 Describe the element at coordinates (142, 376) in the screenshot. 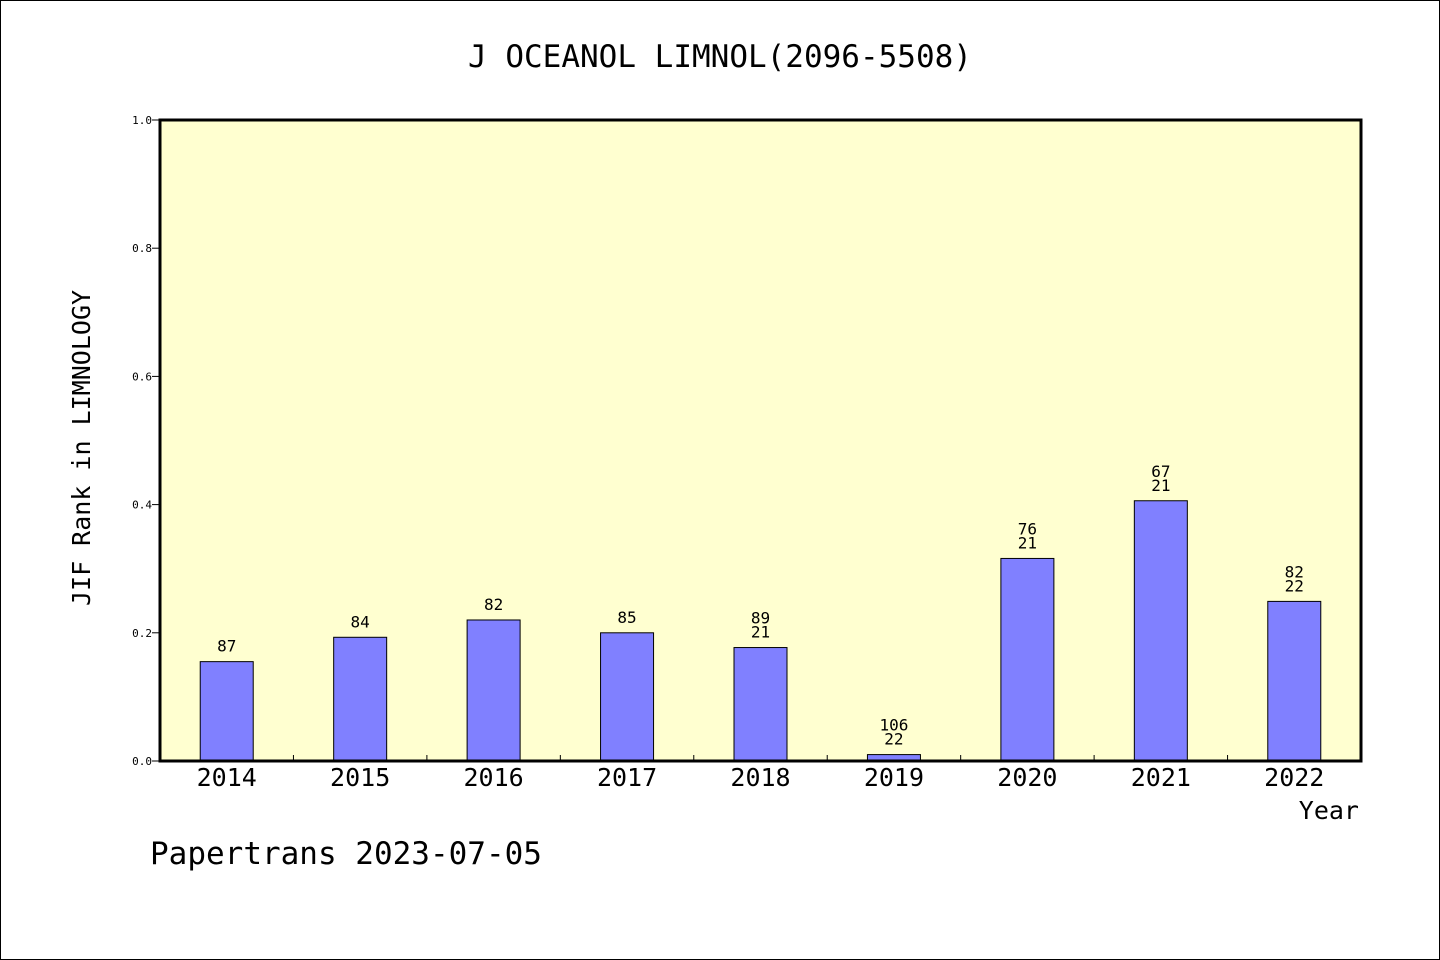

I see `y-tick-label: 0.6` at that location.